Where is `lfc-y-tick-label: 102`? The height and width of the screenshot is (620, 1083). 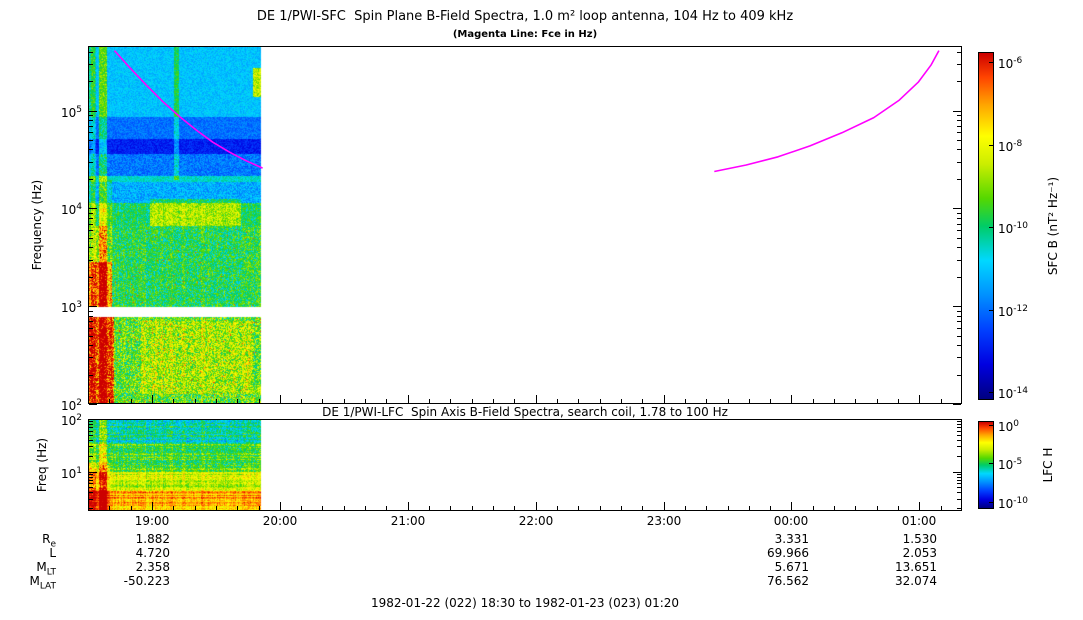 lfc-y-tick-label: 102 is located at coordinates (71, 420).